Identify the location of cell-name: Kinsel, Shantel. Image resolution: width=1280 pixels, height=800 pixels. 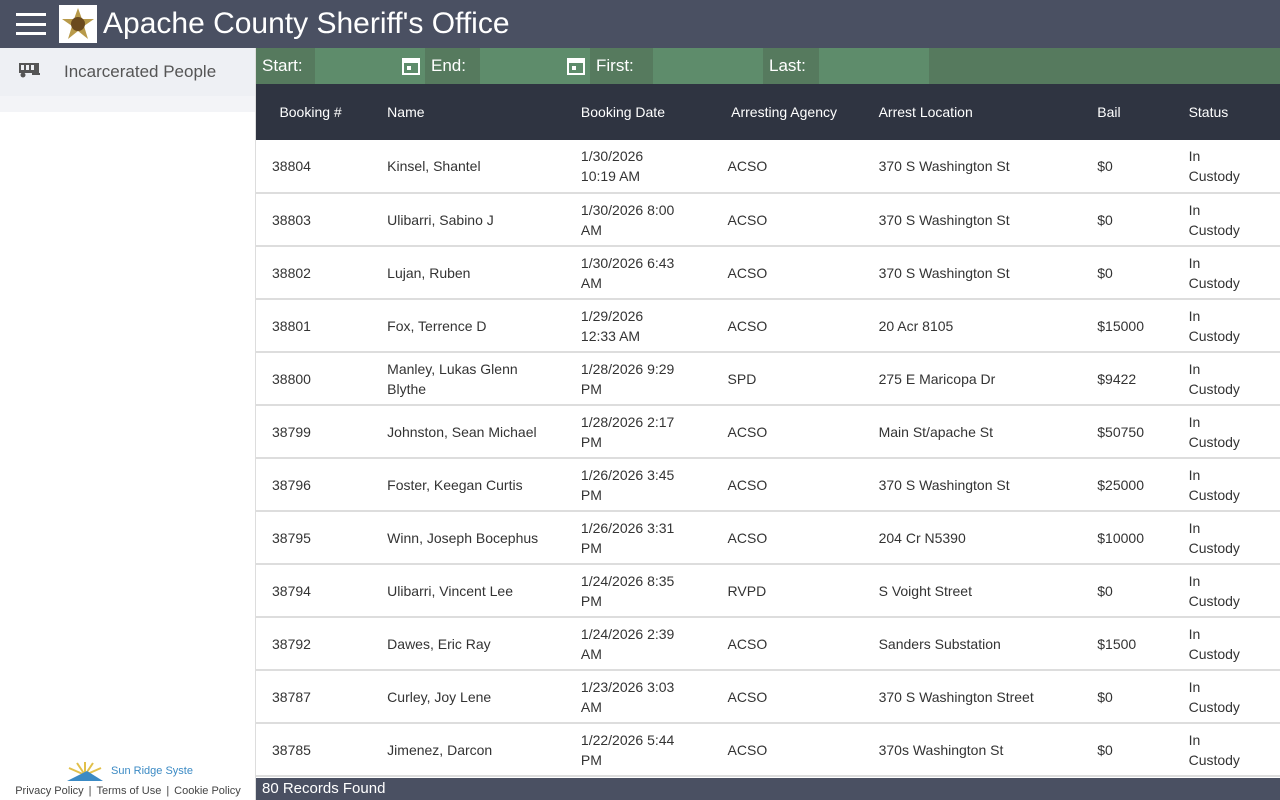
(462, 167).